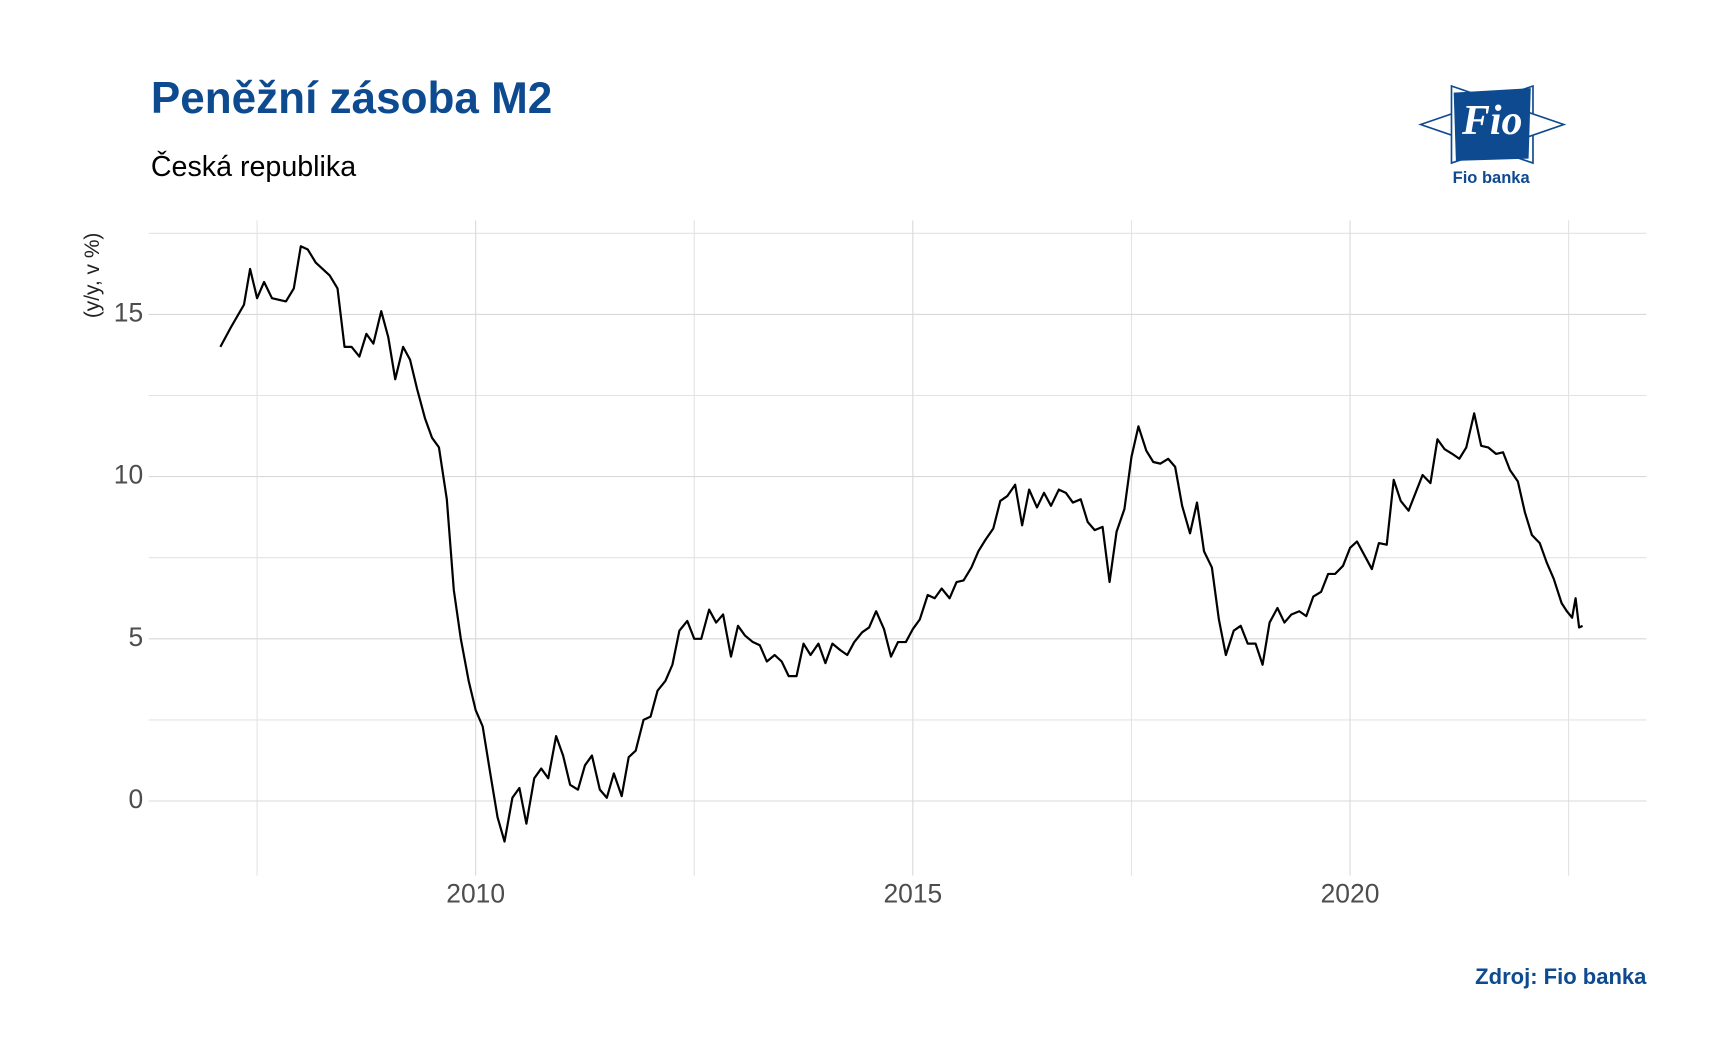 The image size is (1718, 1064). I want to click on chart-title: Peněžní zásoba M2, so click(351, 98).